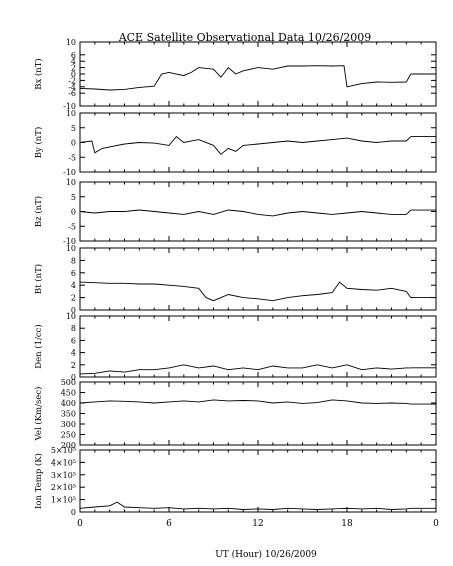  Describe the element at coordinates (38, 211) in the screenshot. I see `y-axis-label: Bz (nT)` at that location.